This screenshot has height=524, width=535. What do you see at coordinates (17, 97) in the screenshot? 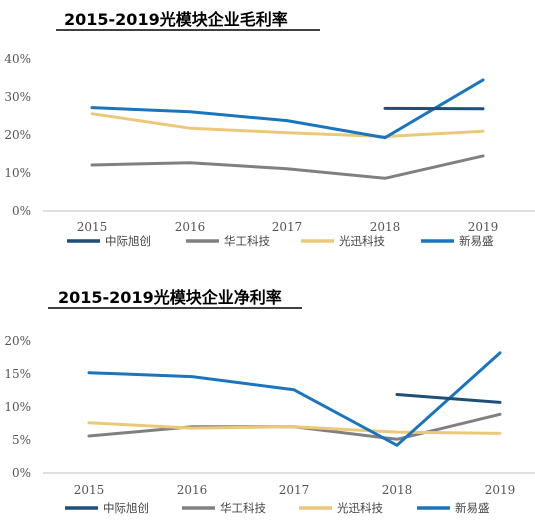
I see `y-tick-label: 30%` at bounding box center [17, 97].